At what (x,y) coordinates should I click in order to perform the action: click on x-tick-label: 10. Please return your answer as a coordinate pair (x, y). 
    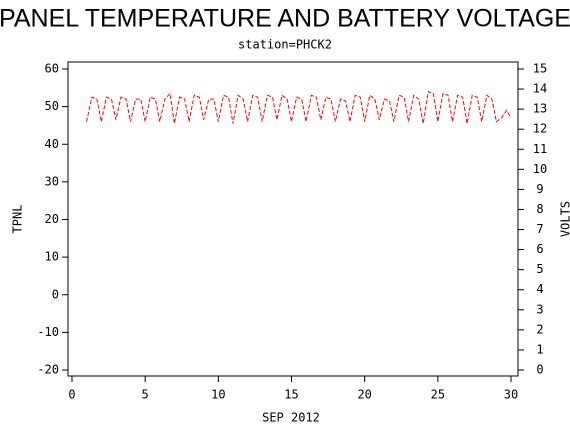
    Looking at the image, I should click on (218, 395).